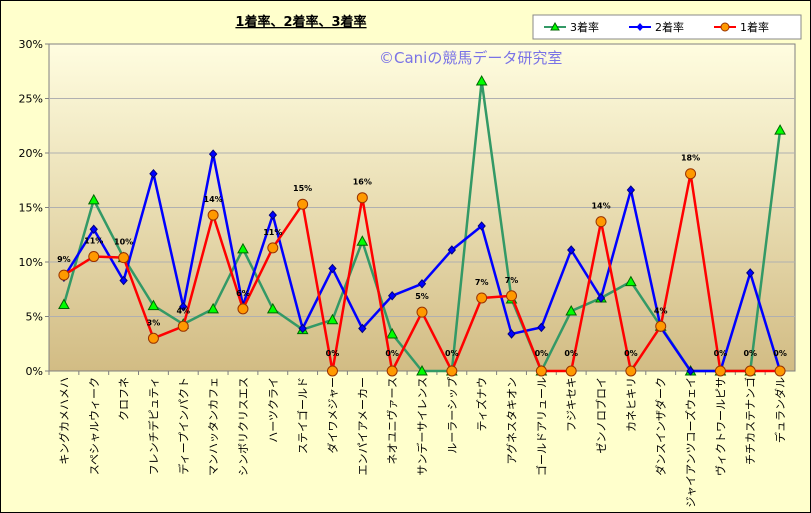 This screenshot has width=811, height=513. I want to click on x-tick-label: スペシャルウィーク, so click(94, 426).